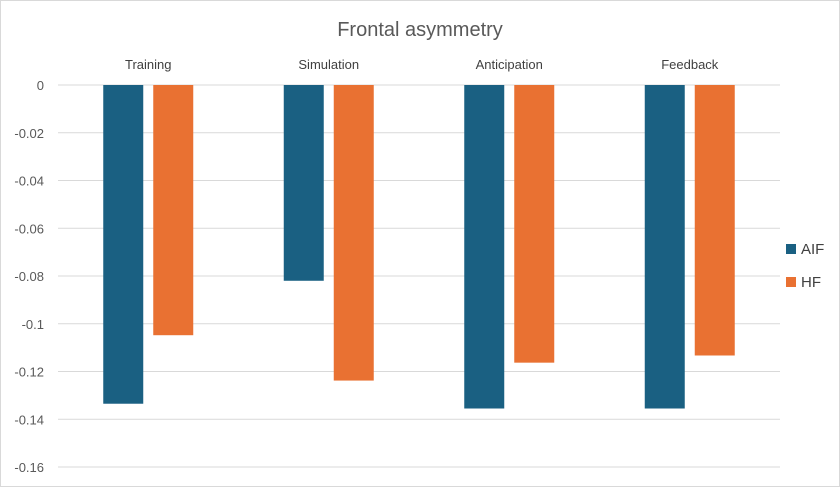  I want to click on bar-aif-feedback, so click(664, 247).